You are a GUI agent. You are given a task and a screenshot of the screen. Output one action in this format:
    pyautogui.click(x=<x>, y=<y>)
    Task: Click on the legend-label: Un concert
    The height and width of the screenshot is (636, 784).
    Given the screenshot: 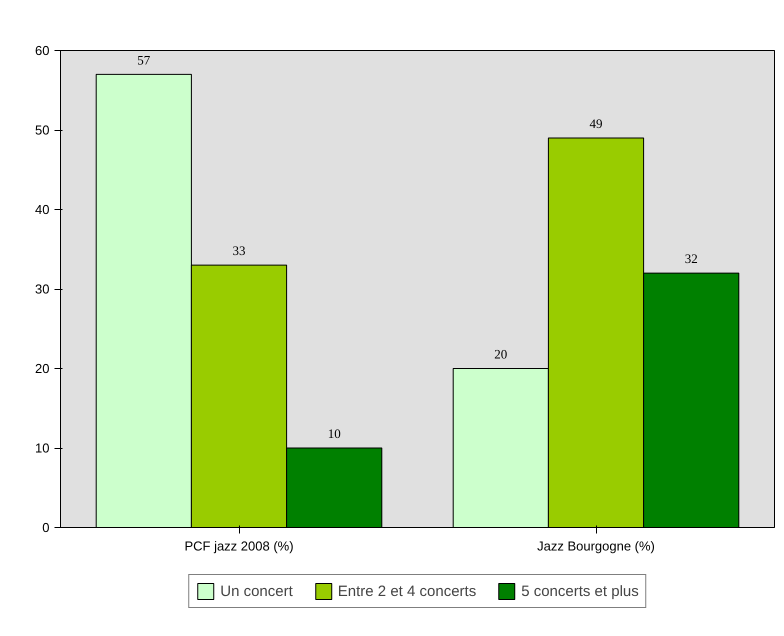 What is the action you would take?
    pyautogui.click(x=256, y=591)
    